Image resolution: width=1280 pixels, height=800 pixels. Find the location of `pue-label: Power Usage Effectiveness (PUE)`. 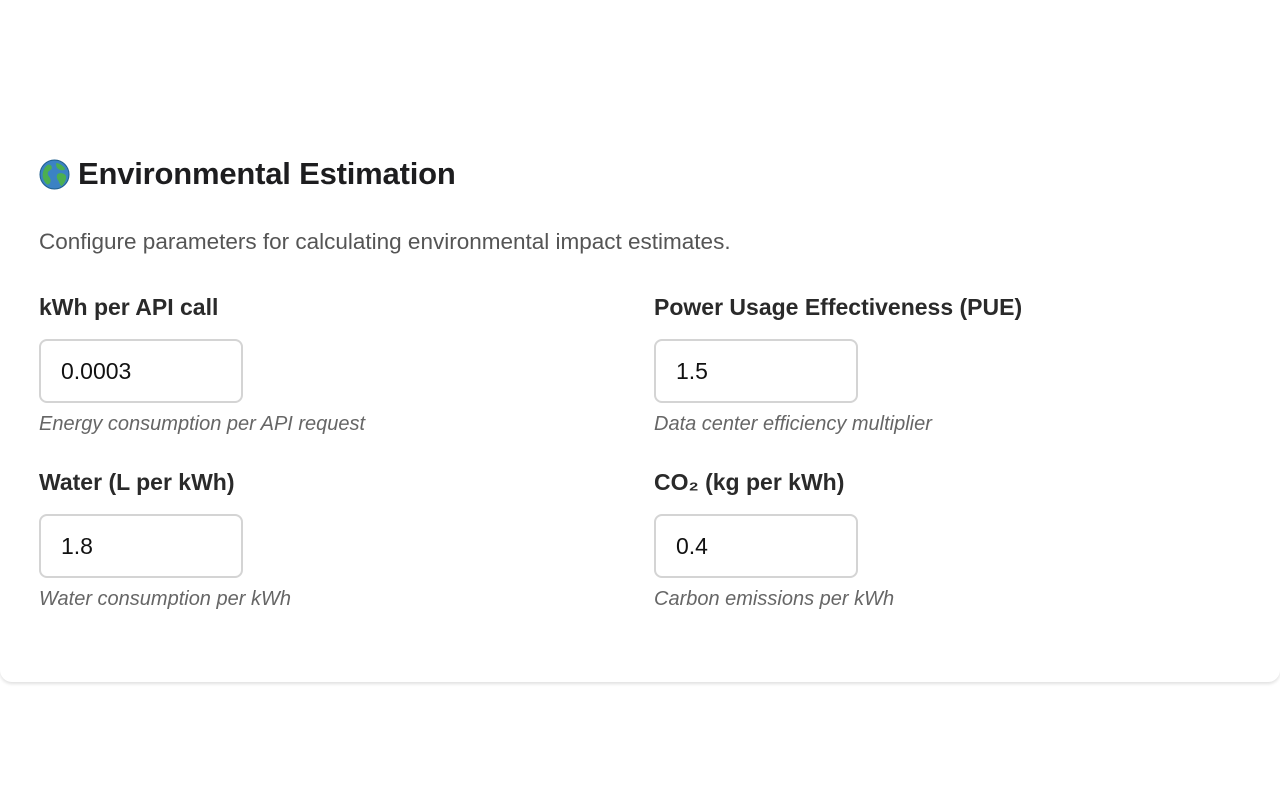

pue-label: Power Usage Effectiveness (PUE) is located at coordinates (838, 307).